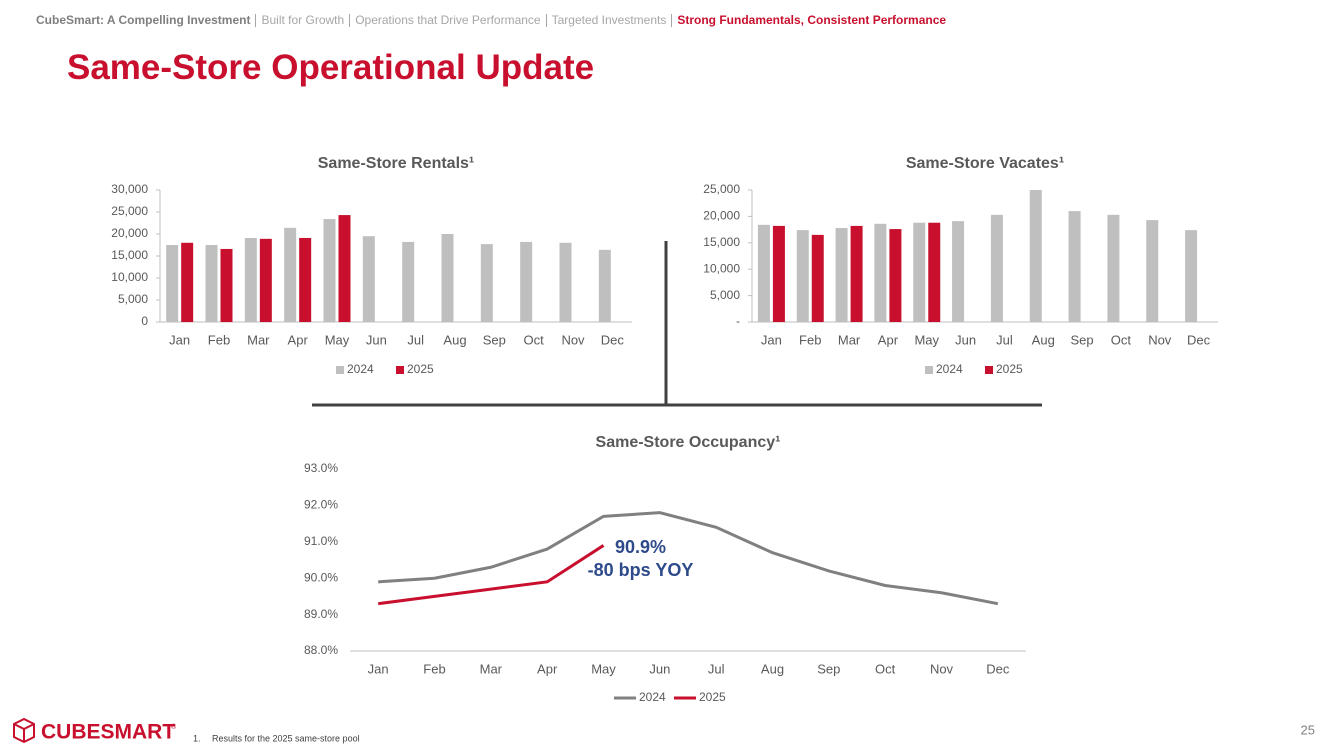  I want to click on y-tick-label: 90.0%, so click(321, 577).